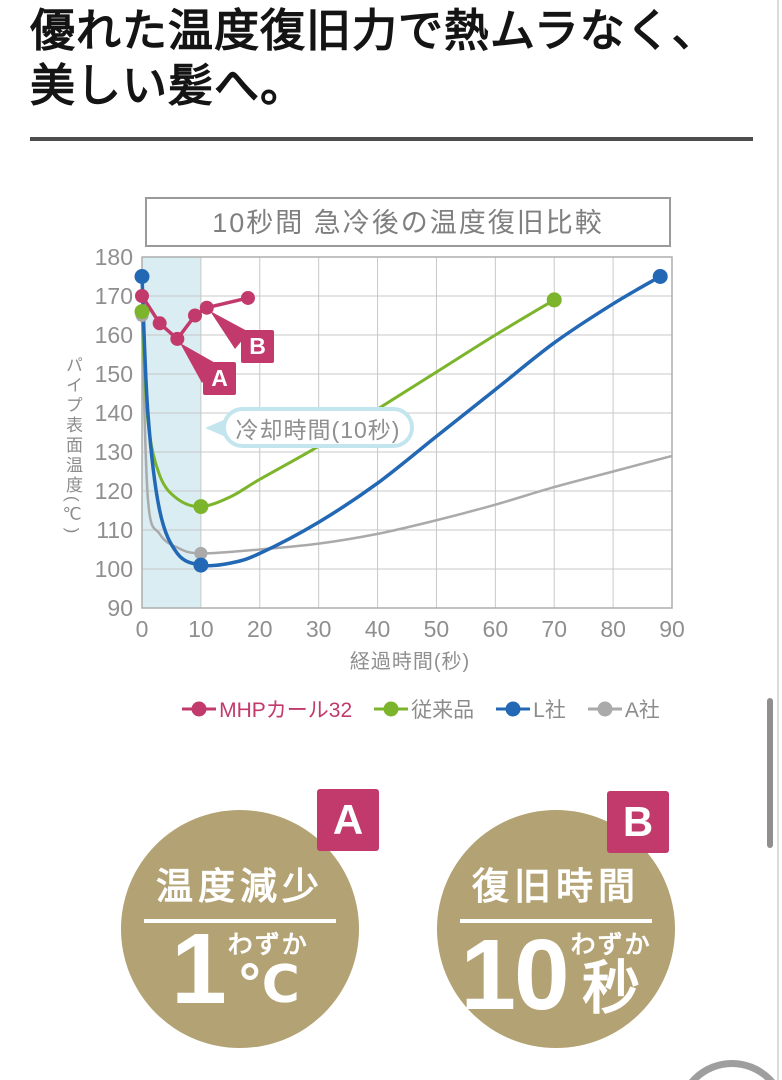  What do you see at coordinates (391, 139) in the screenshot?
I see `divider` at bounding box center [391, 139].